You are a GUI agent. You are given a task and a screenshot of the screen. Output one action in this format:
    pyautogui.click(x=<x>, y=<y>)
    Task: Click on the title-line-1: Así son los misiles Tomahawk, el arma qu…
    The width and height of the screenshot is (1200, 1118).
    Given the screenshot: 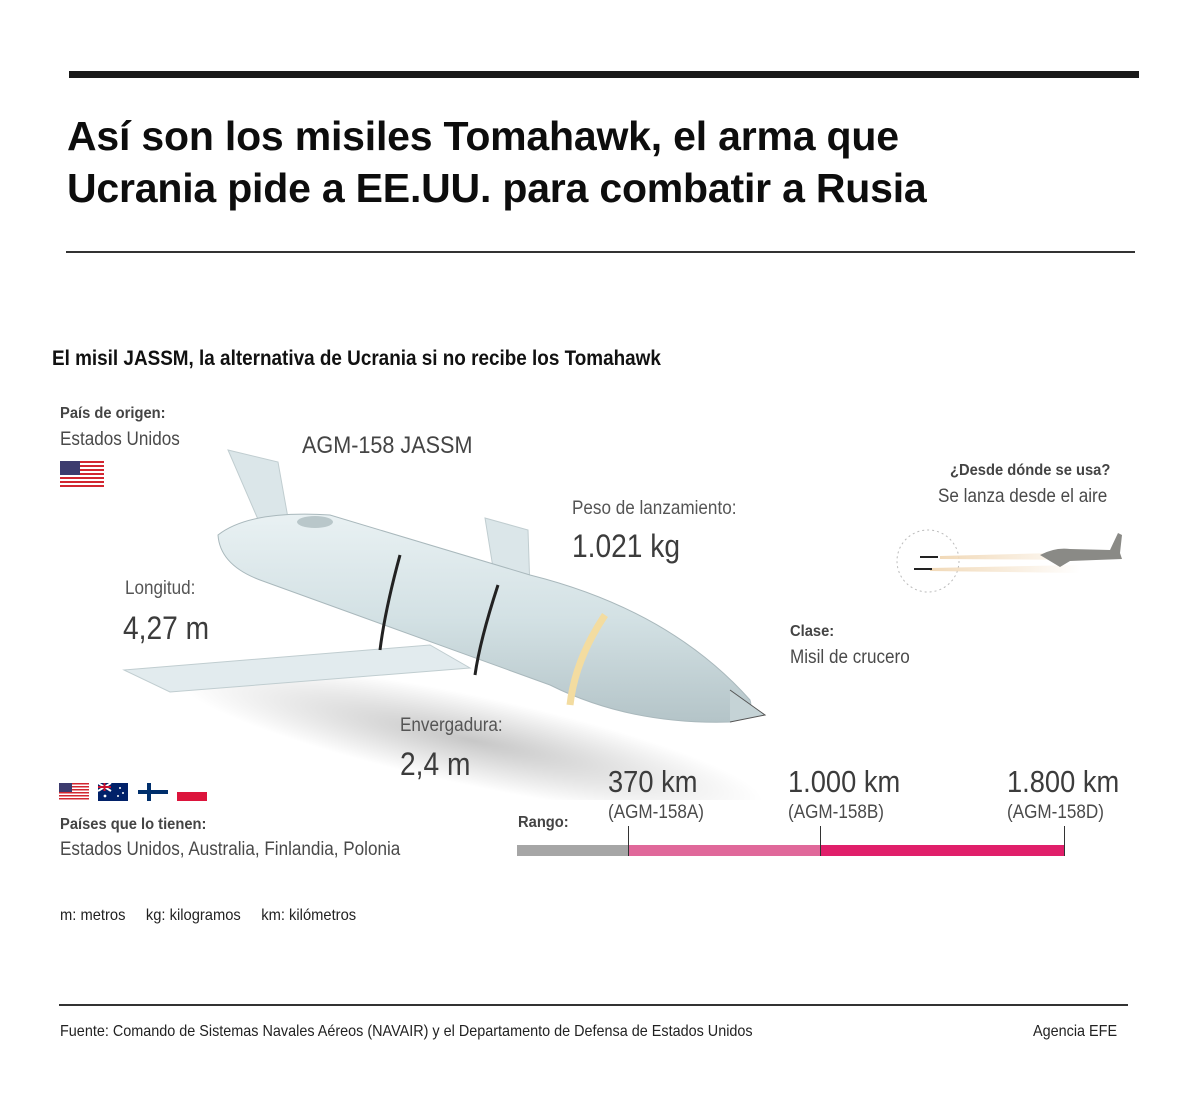 What is the action you would take?
    pyautogui.click(x=483, y=136)
    